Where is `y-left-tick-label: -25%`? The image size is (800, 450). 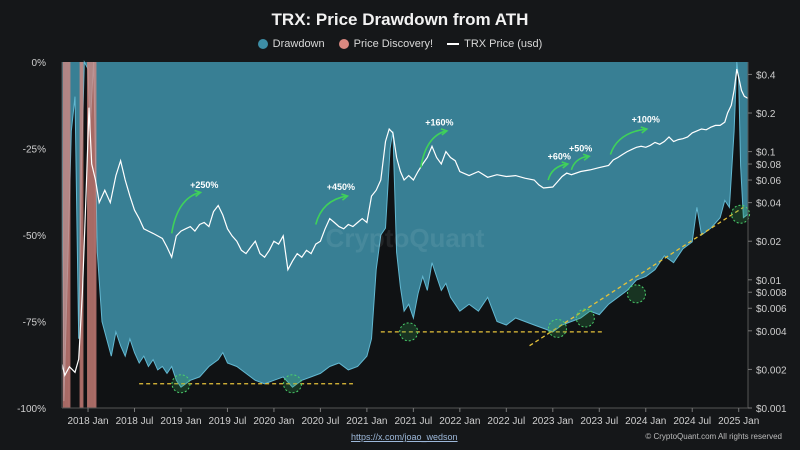 y-left-tick-label: -25% is located at coordinates (34, 150).